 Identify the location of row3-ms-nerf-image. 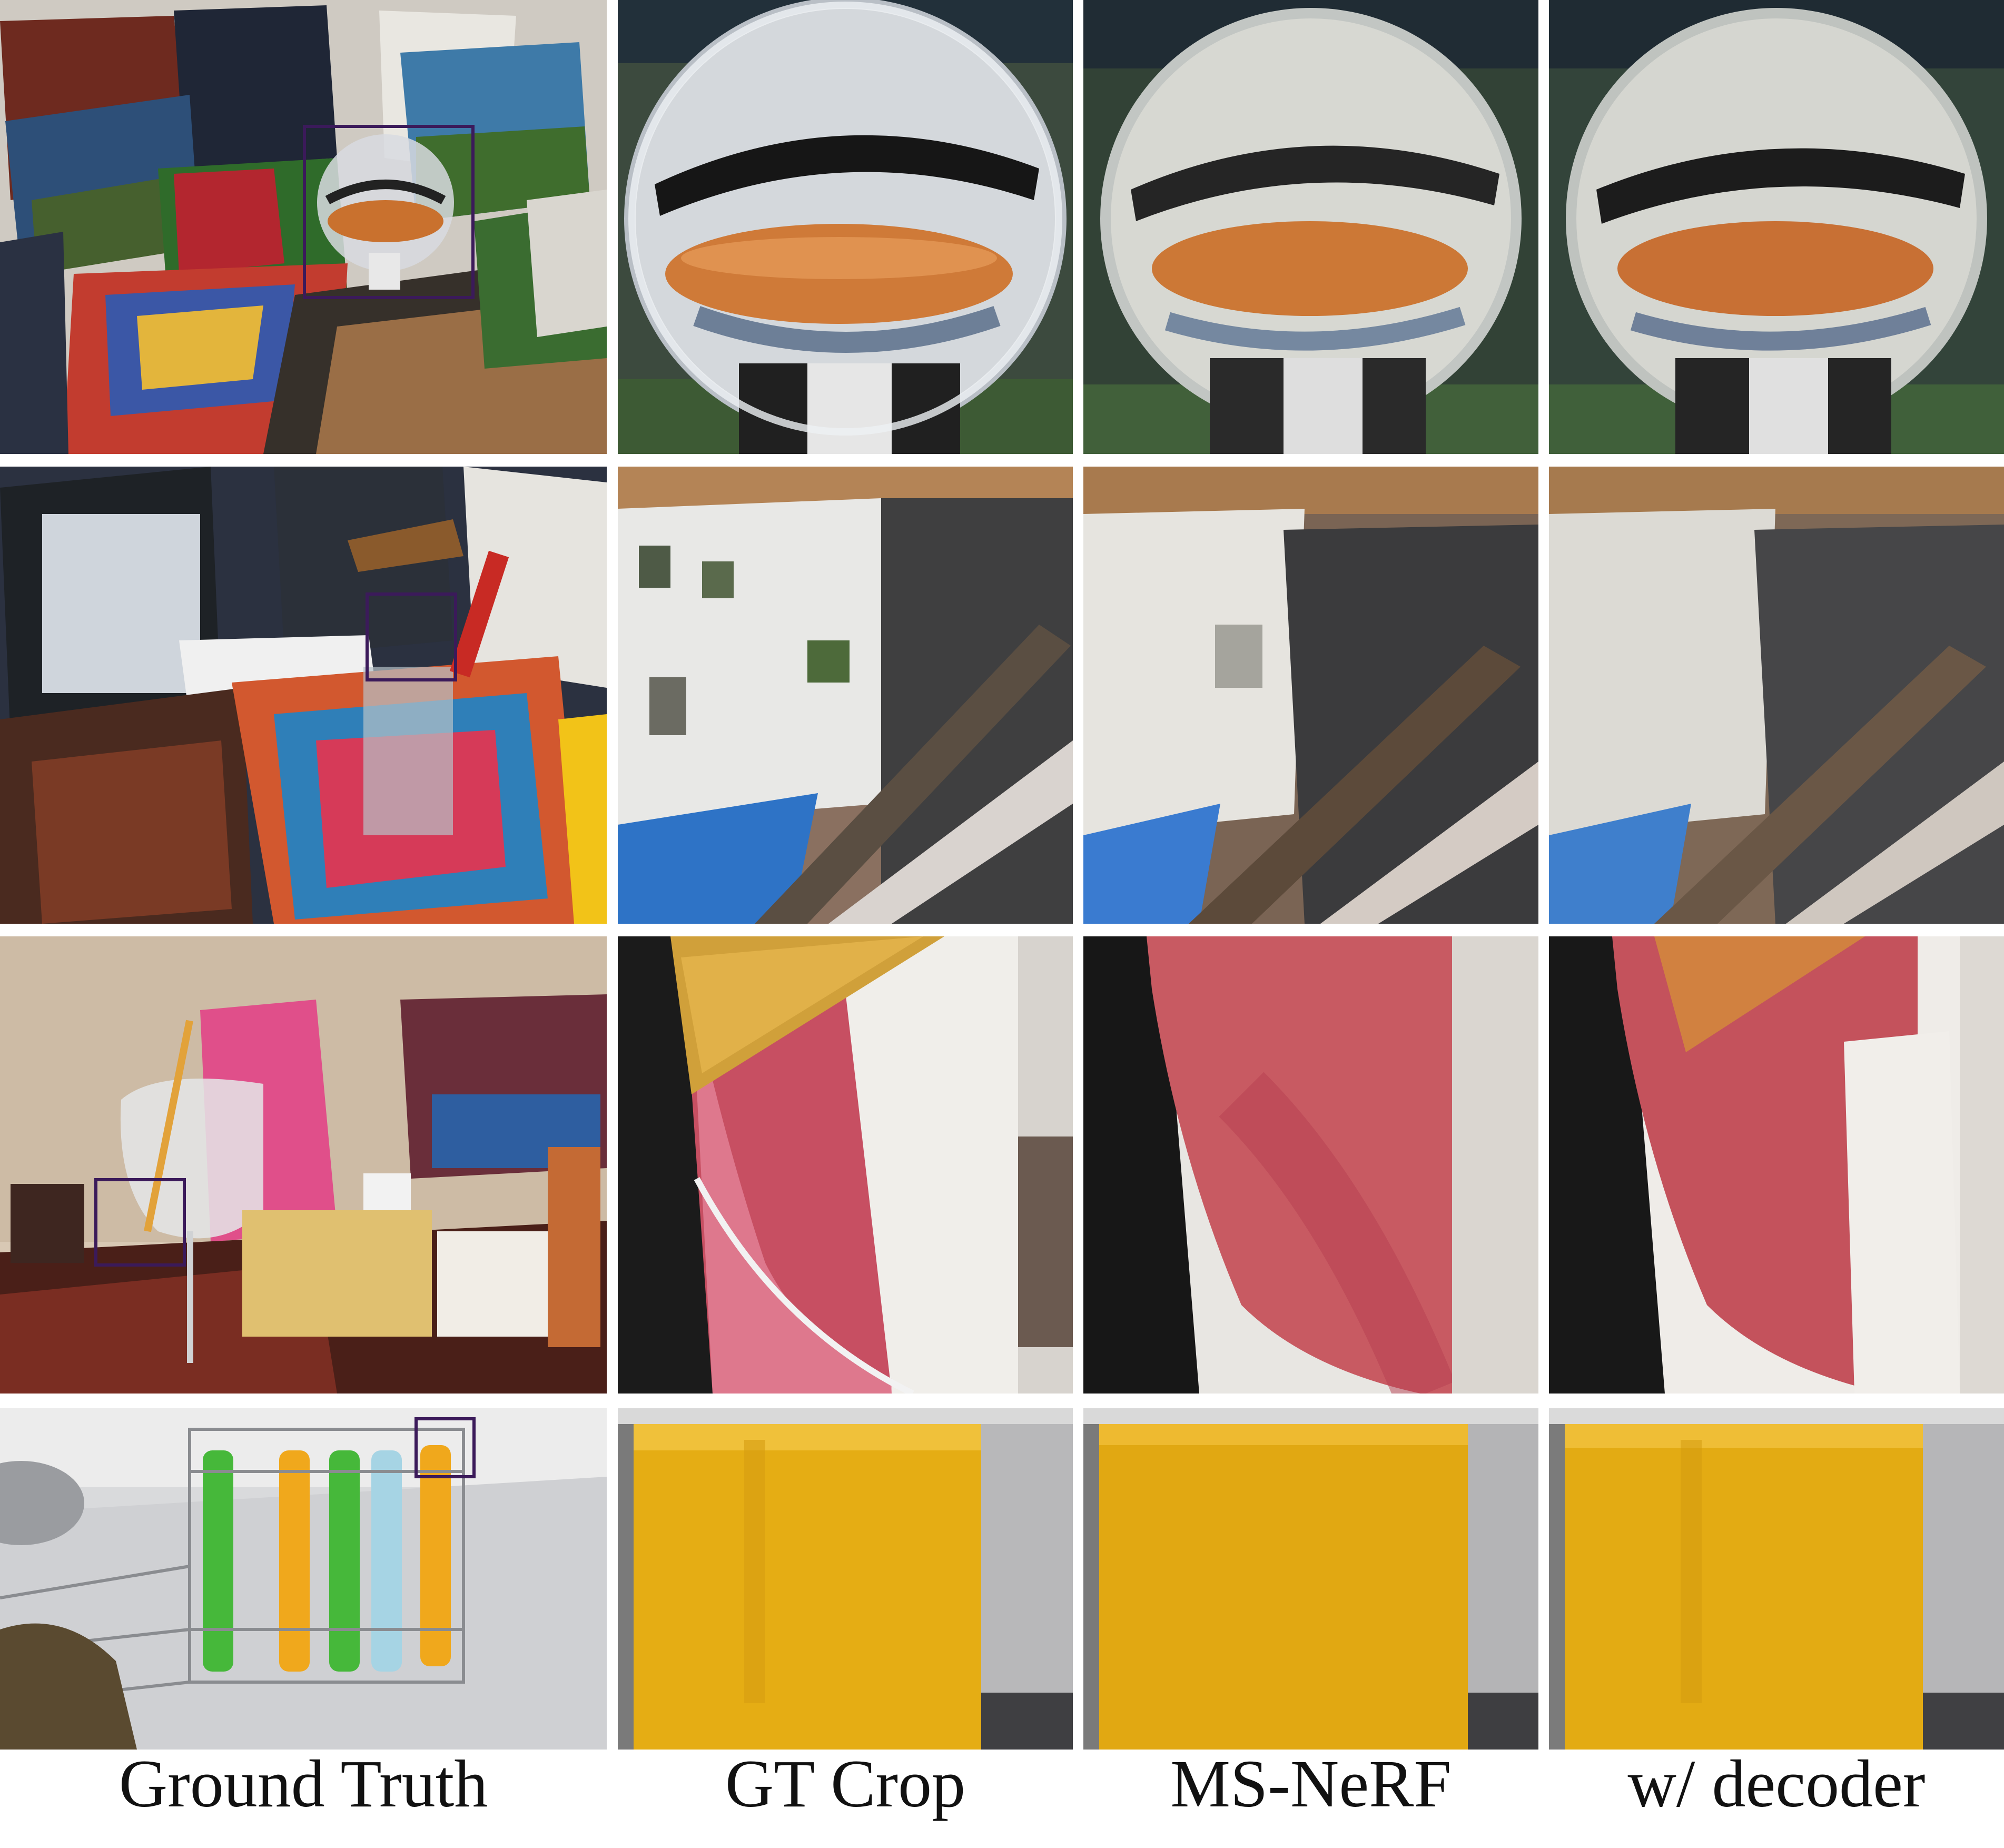
(1310, 1165).